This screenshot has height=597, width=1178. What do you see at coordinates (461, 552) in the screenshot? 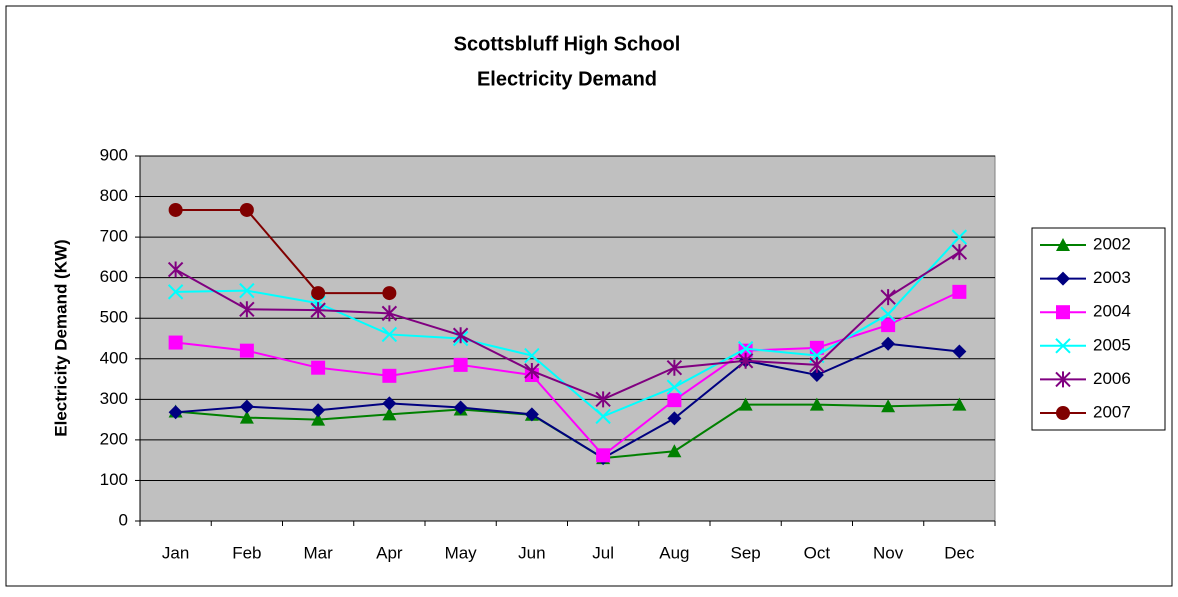
I see `x-tick-label: May` at bounding box center [461, 552].